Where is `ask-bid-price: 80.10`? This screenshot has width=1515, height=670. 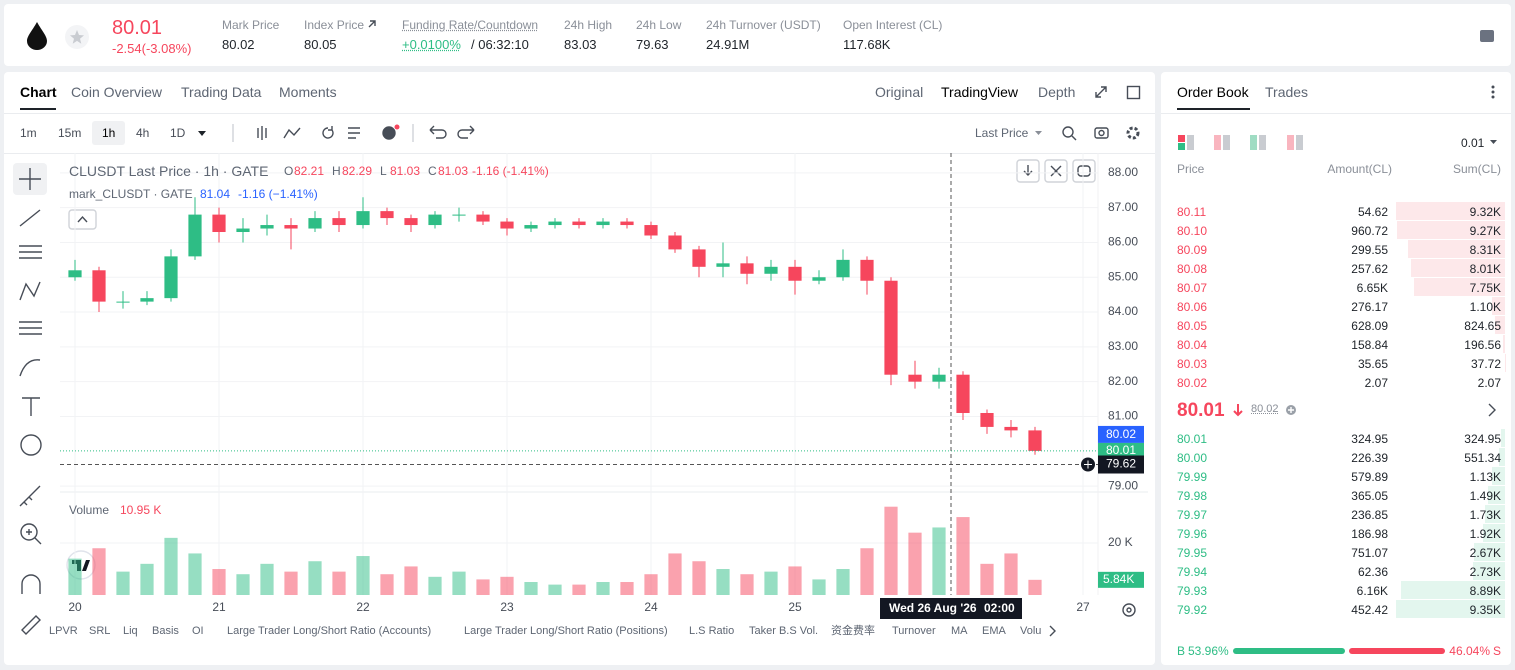
ask-bid-price: 80.10 is located at coordinates (1192, 231).